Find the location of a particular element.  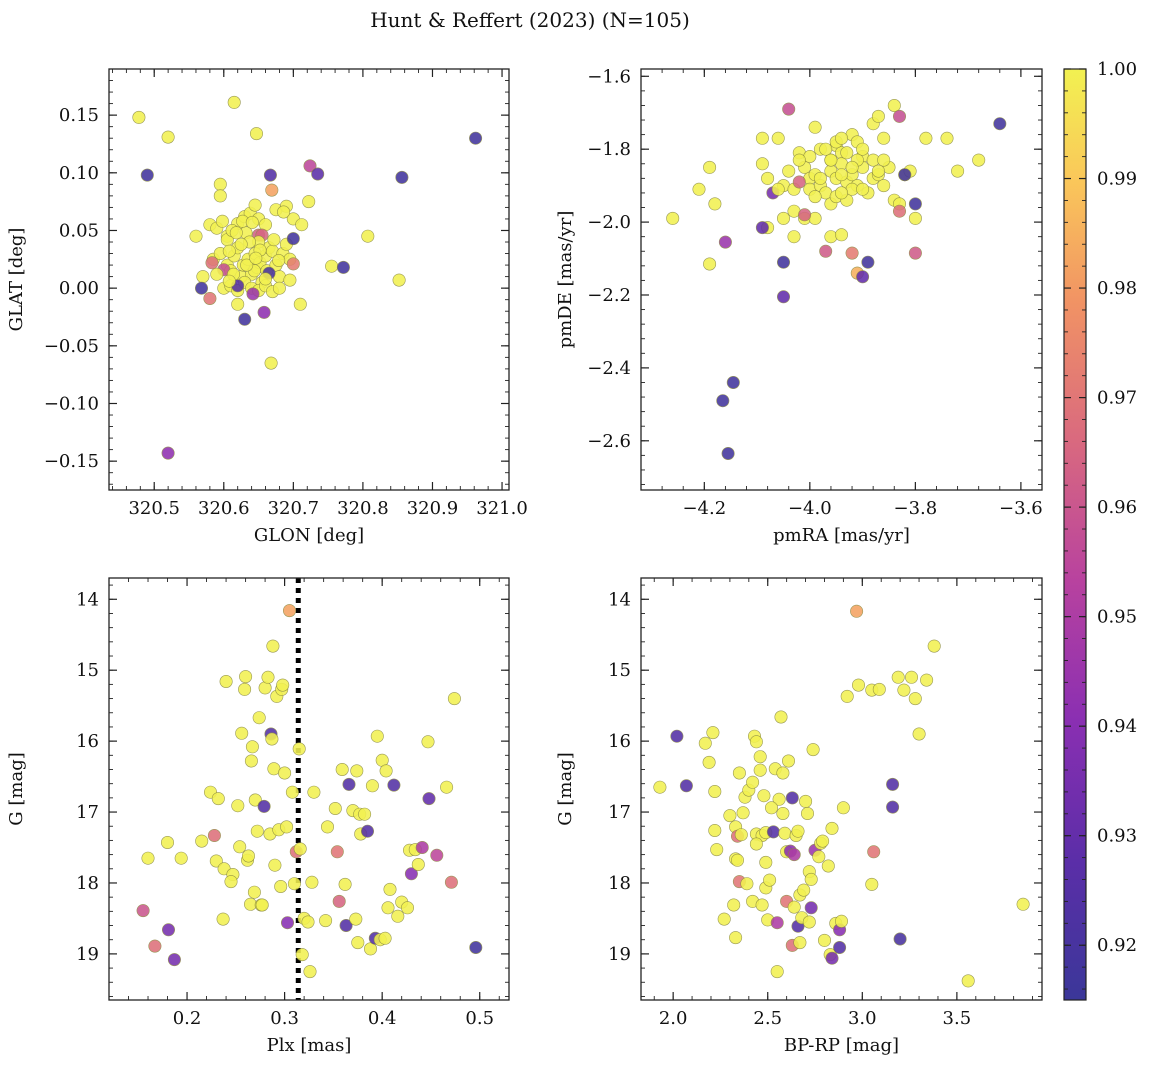

colorbar-tick-label: 0.94 is located at coordinates (1117, 726).